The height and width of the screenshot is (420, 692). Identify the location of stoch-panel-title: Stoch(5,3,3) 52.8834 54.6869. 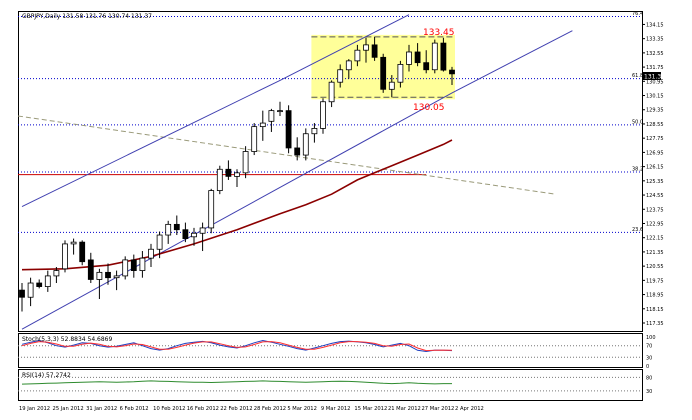
(67, 339).